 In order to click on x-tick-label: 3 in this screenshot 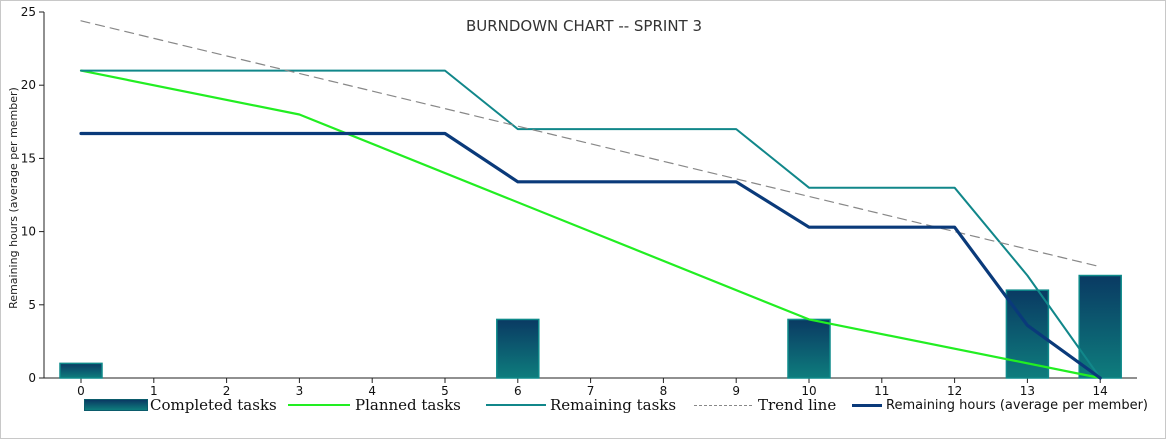, I will do `click(300, 391)`.